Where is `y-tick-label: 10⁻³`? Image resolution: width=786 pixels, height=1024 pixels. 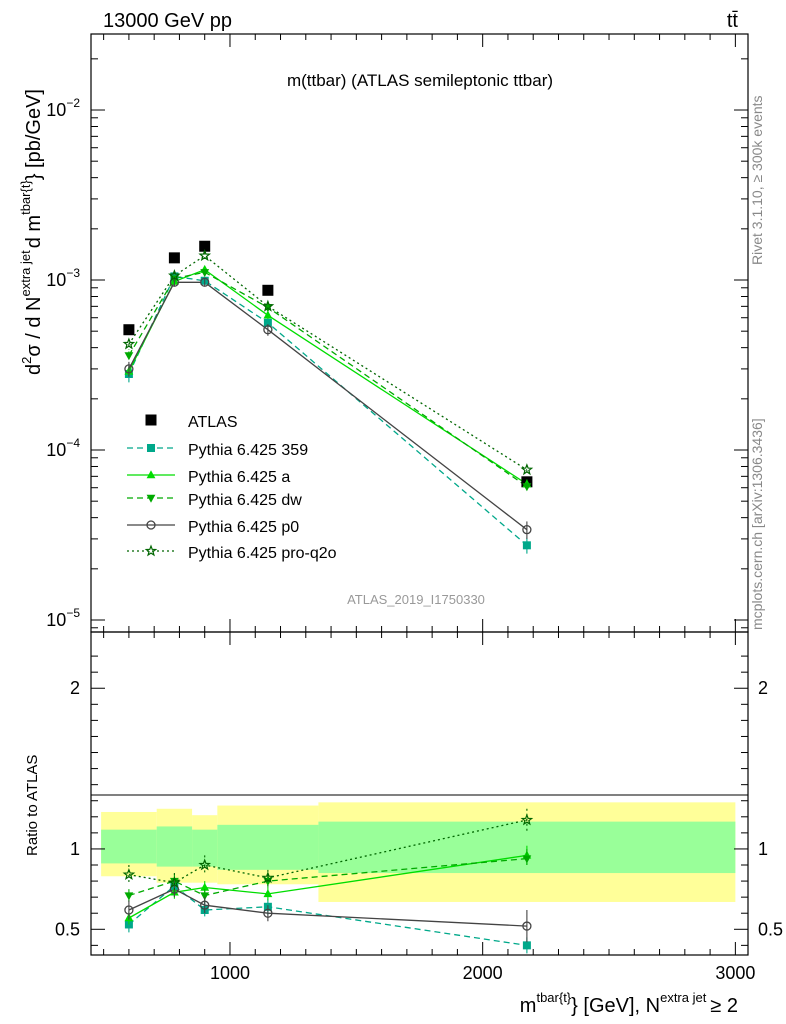
y-tick-label: 10⁻³ is located at coordinates (63, 278).